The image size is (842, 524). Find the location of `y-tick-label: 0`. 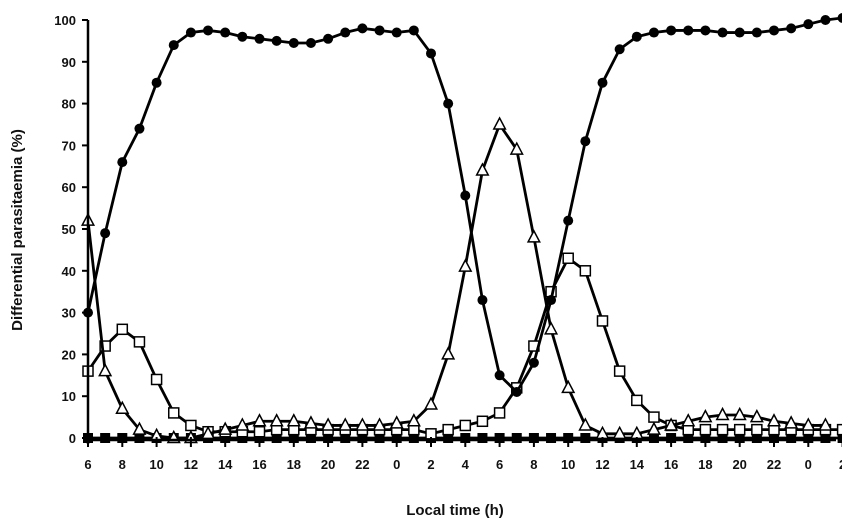

y-tick-label: 0 is located at coordinates (72, 438).